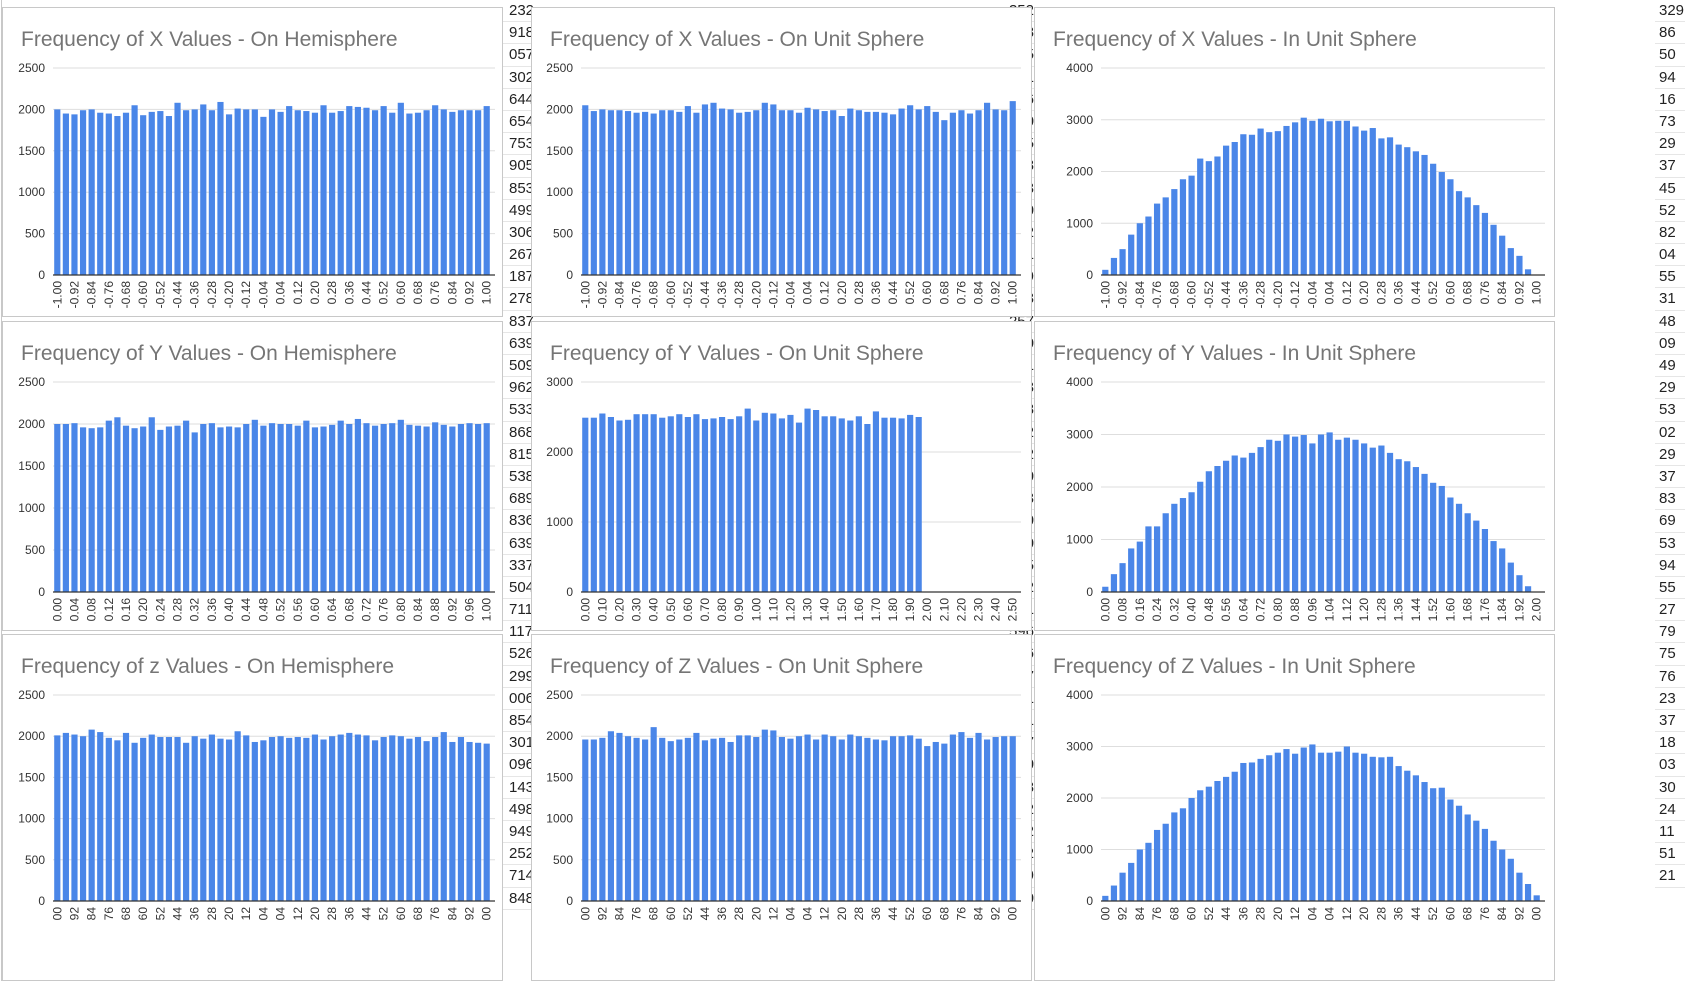  I want to click on sheet-cell: 538, so click(518, 477).